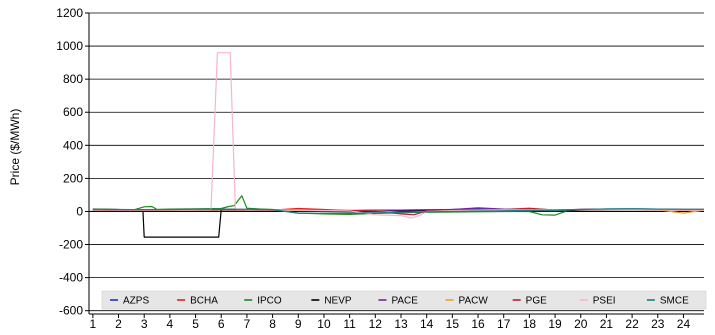  Describe the element at coordinates (338, 301) in the screenshot. I see `legend-label-nevp: NEVP` at that location.